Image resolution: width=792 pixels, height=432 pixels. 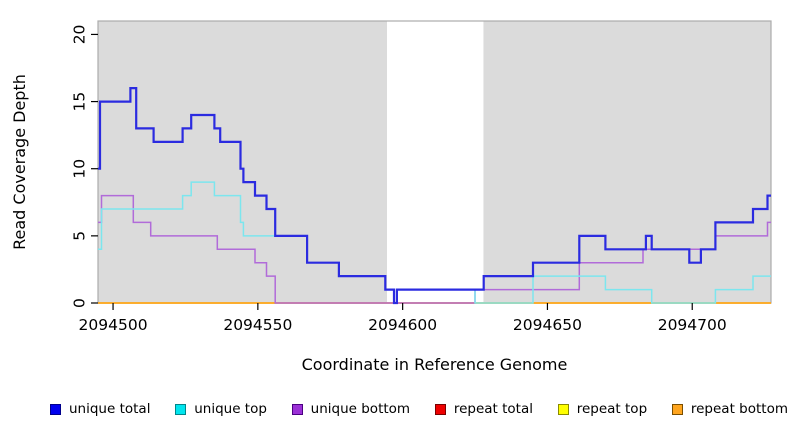 I want to click on unique-total-swatch-icon, so click(x=55, y=409).